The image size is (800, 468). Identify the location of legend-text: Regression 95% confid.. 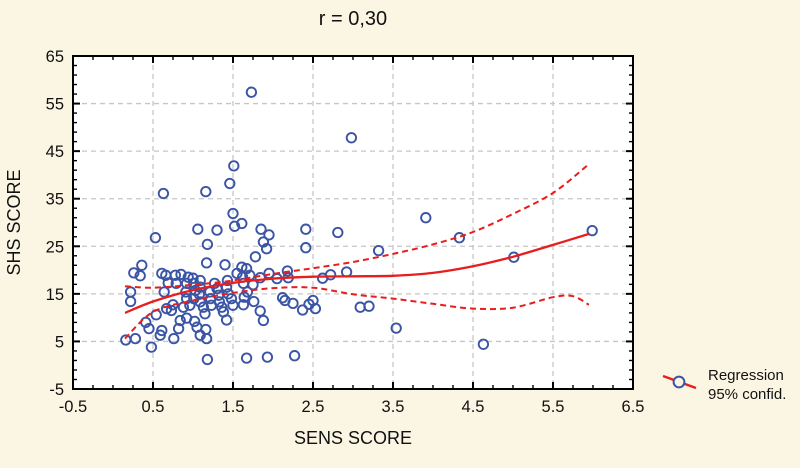
(745, 385).